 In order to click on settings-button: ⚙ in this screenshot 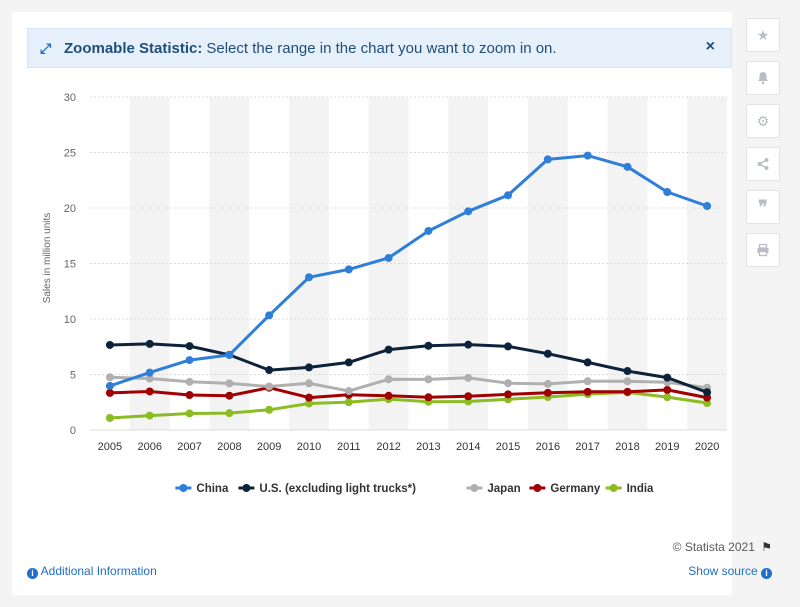, I will do `click(763, 121)`.